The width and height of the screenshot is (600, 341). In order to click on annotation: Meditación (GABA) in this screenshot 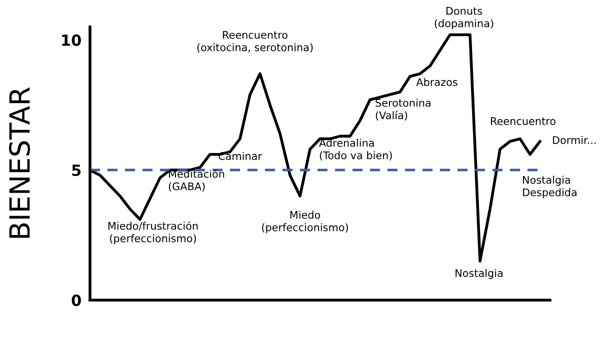, I will do `click(196, 180)`.